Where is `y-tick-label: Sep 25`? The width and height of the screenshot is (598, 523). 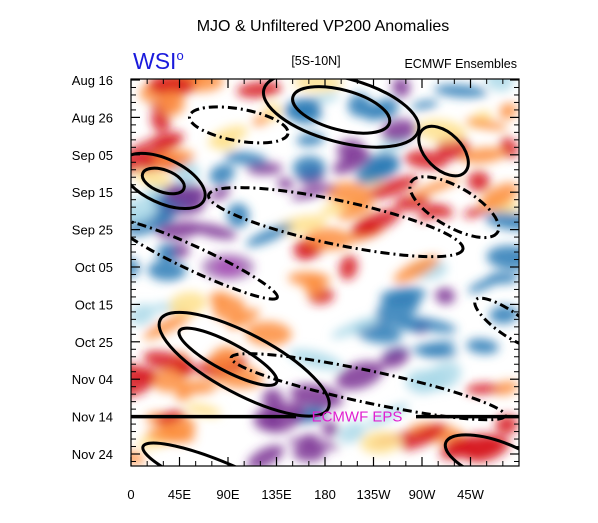
y-tick-label: Sep 25 is located at coordinates (92, 230).